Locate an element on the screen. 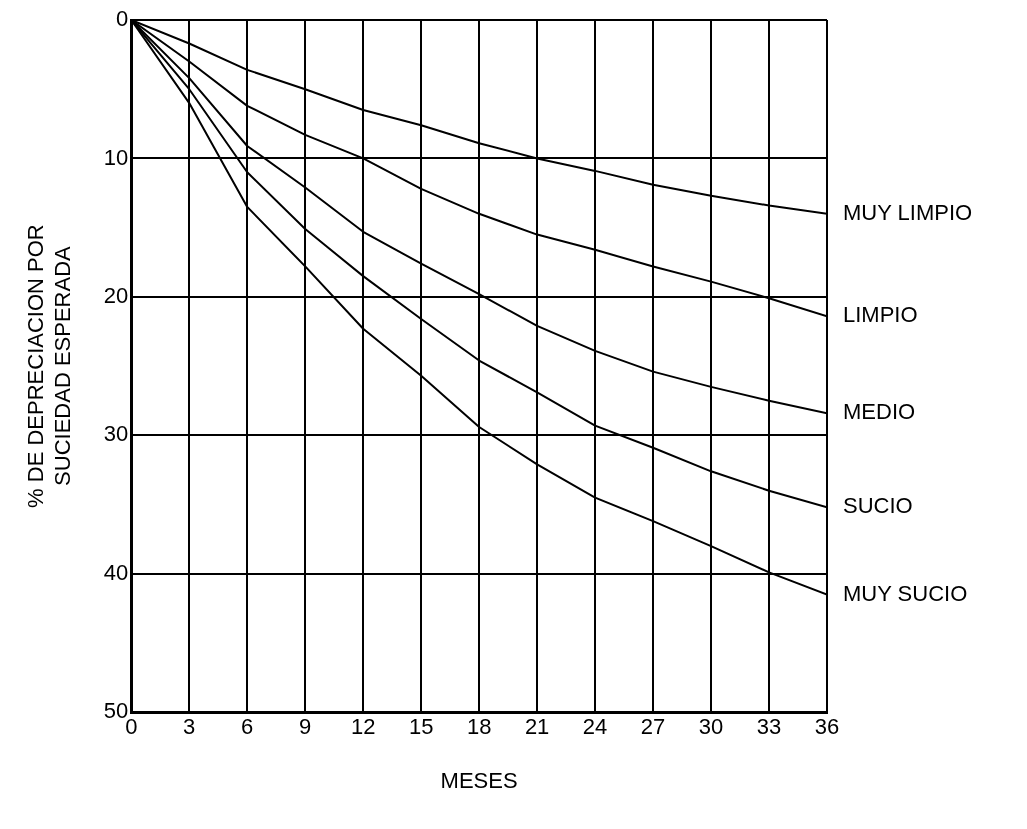 The image size is (1027, 829). series-label: MUY LIMPIO is located at coordinates (908, 212).